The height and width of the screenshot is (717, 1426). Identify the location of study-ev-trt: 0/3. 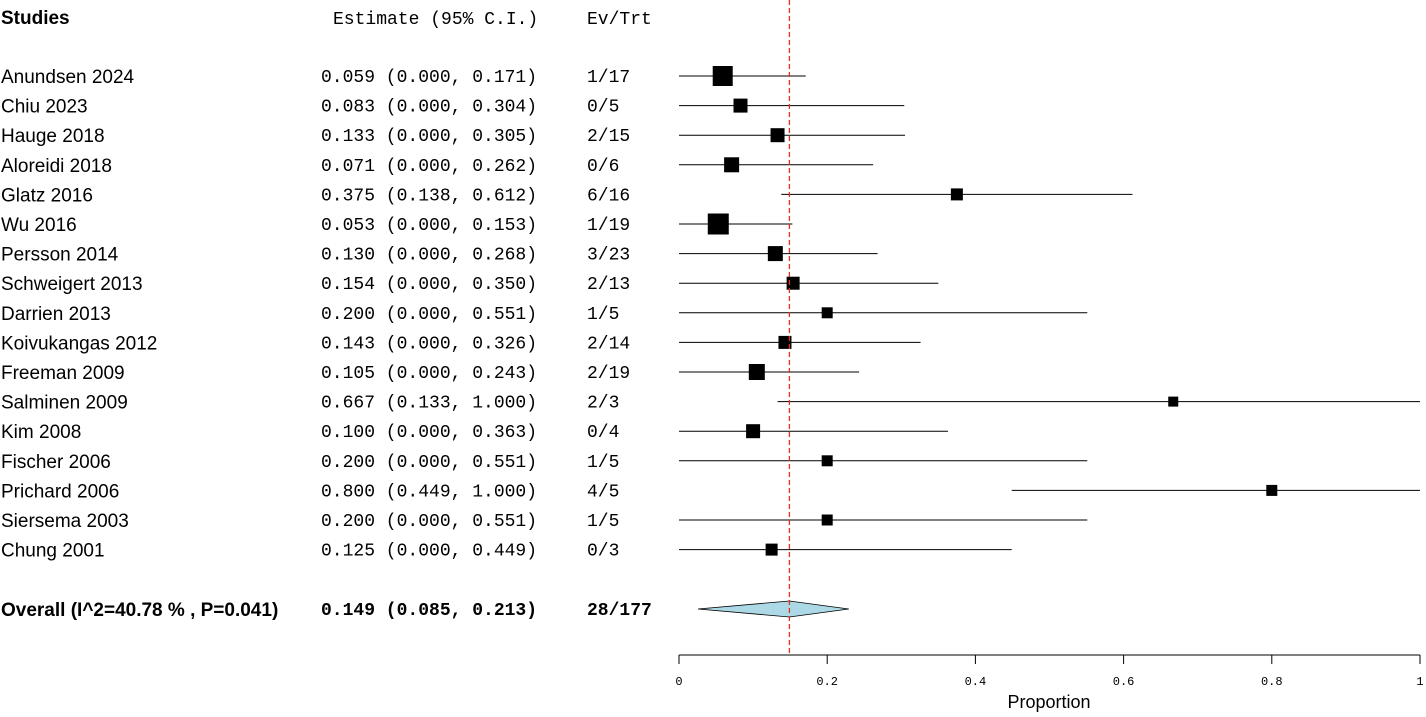
(603, 552).